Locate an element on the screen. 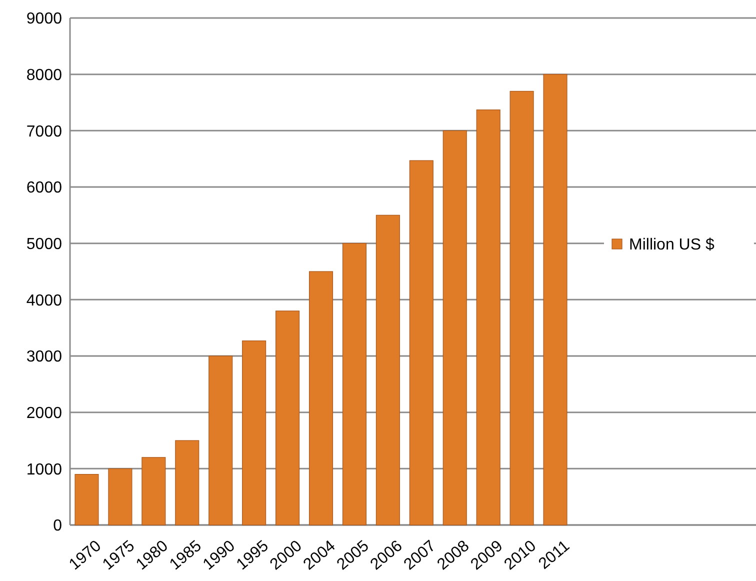  y-tick-label: 3000 is located at coordinates (44, 357).